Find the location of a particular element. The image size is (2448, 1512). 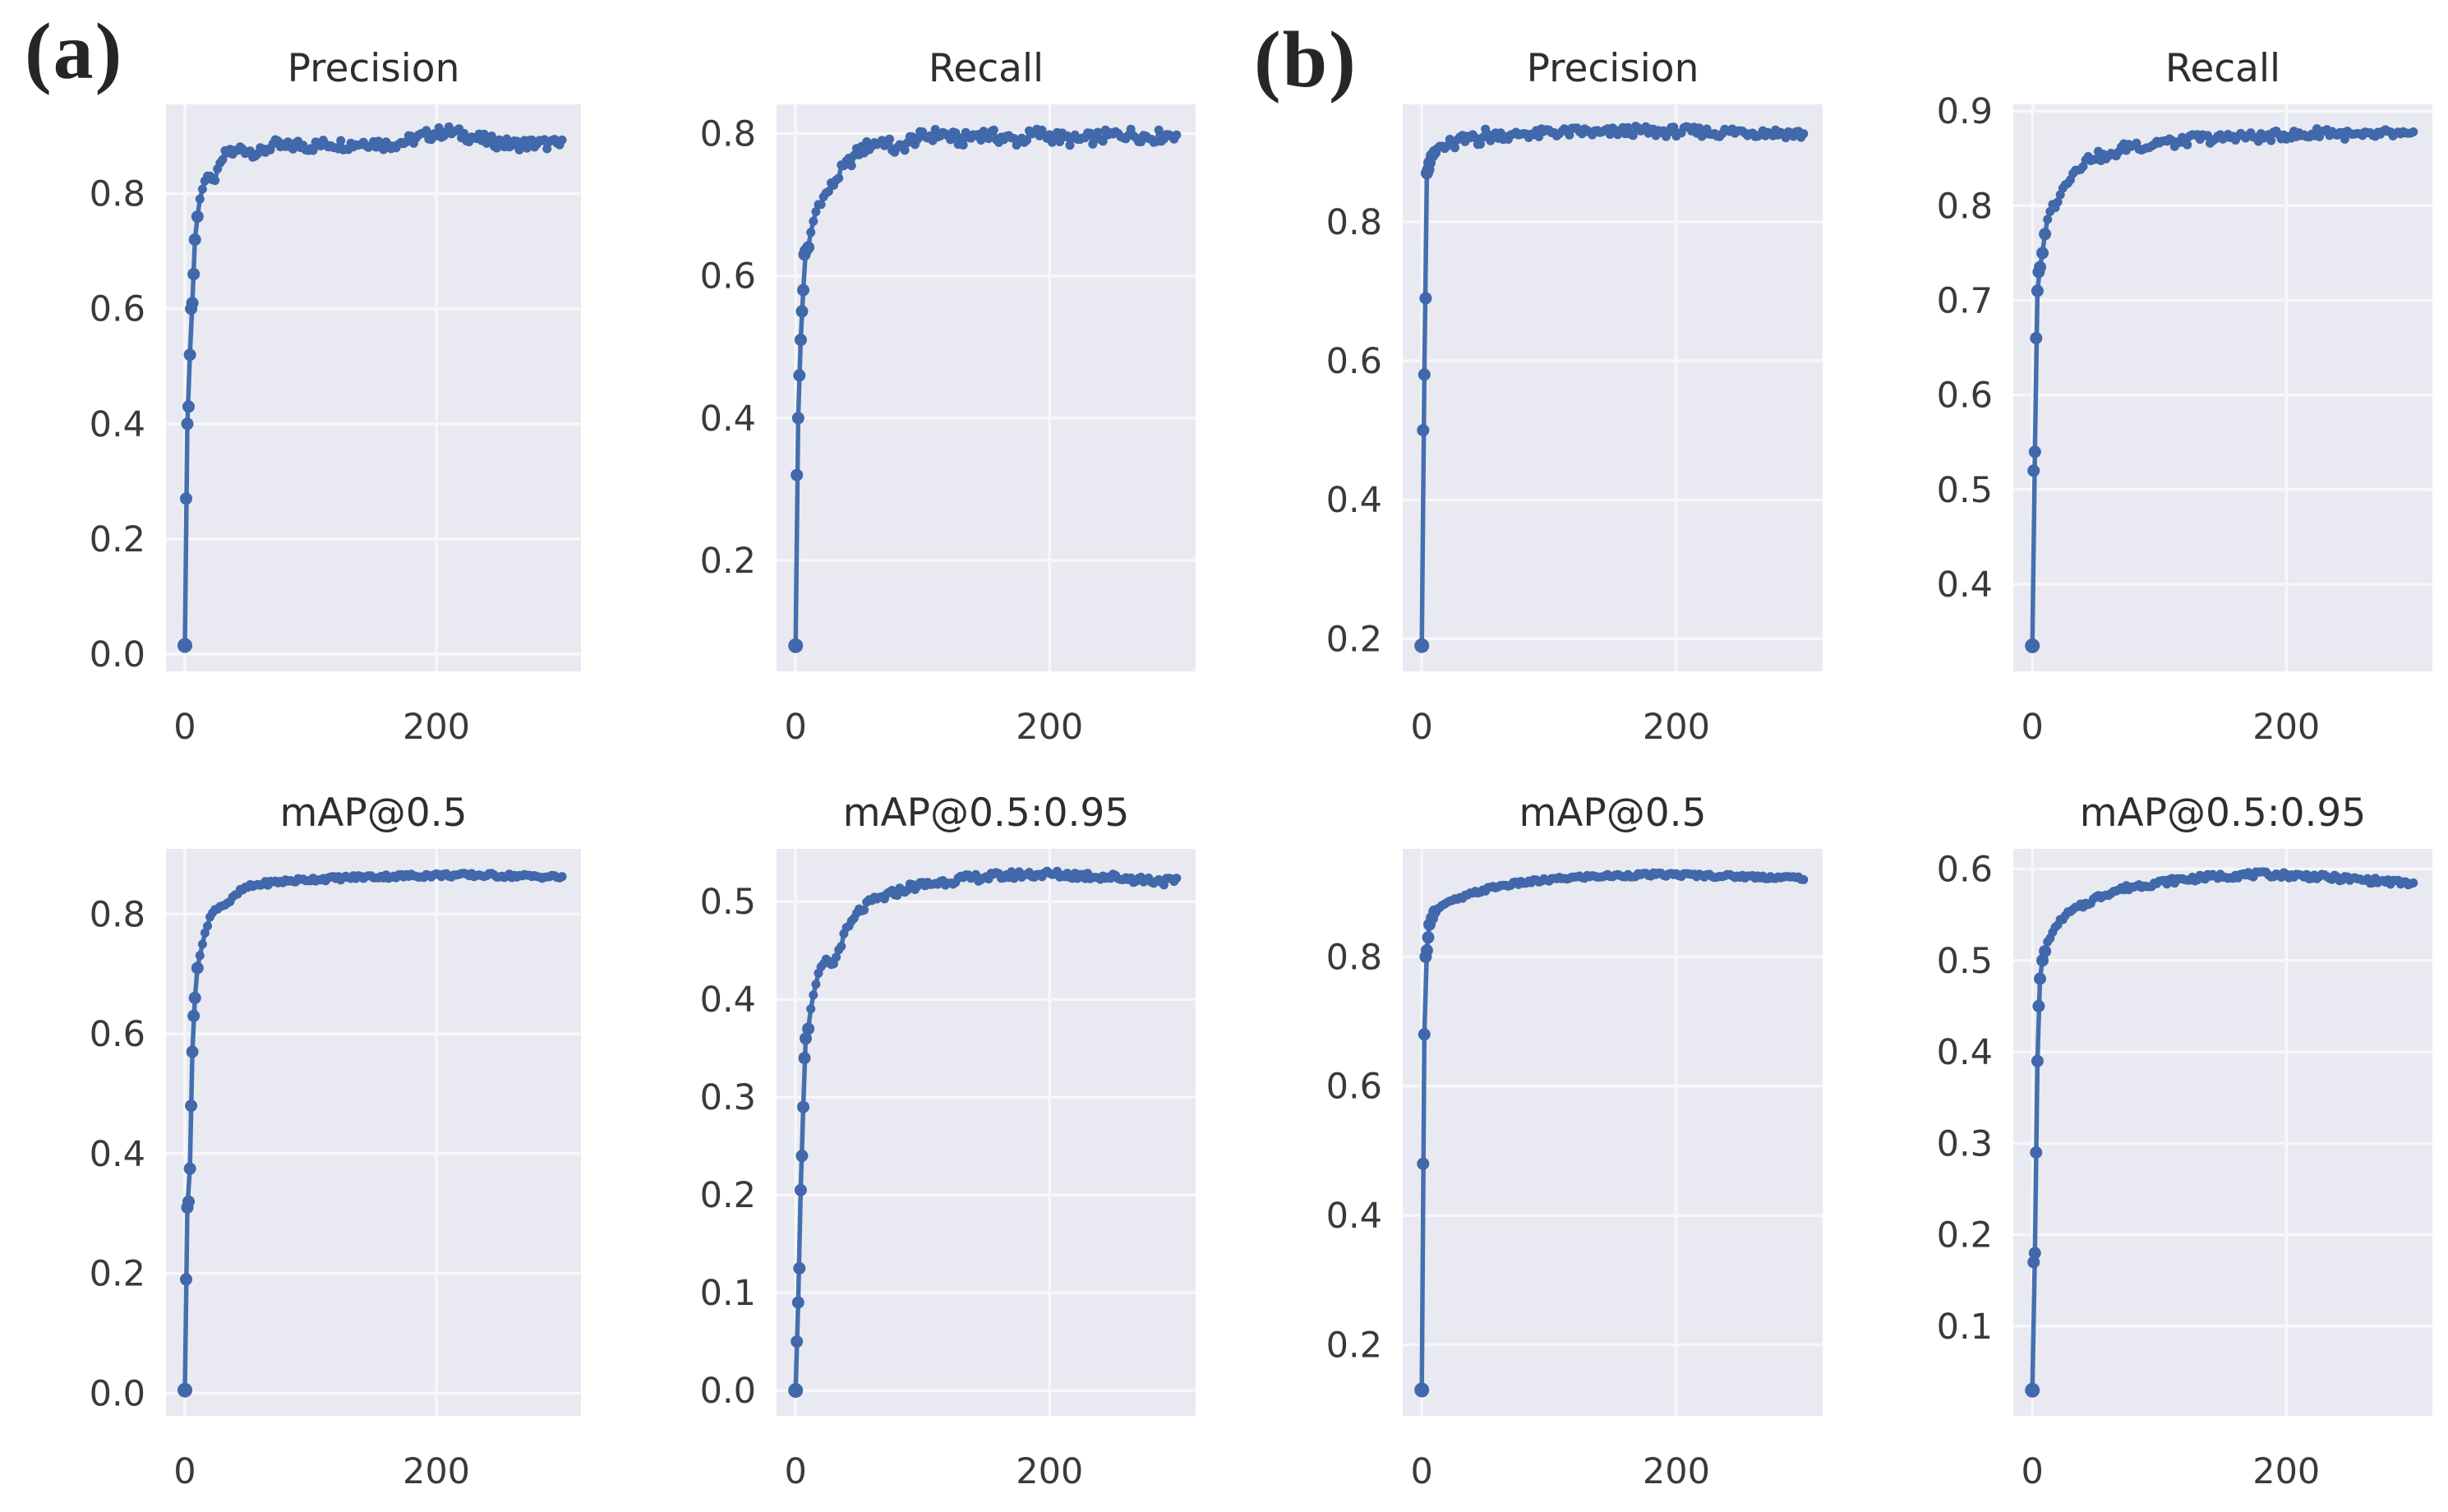

y-tick-label: 0.1 is located at coordinates (1965, 1328).